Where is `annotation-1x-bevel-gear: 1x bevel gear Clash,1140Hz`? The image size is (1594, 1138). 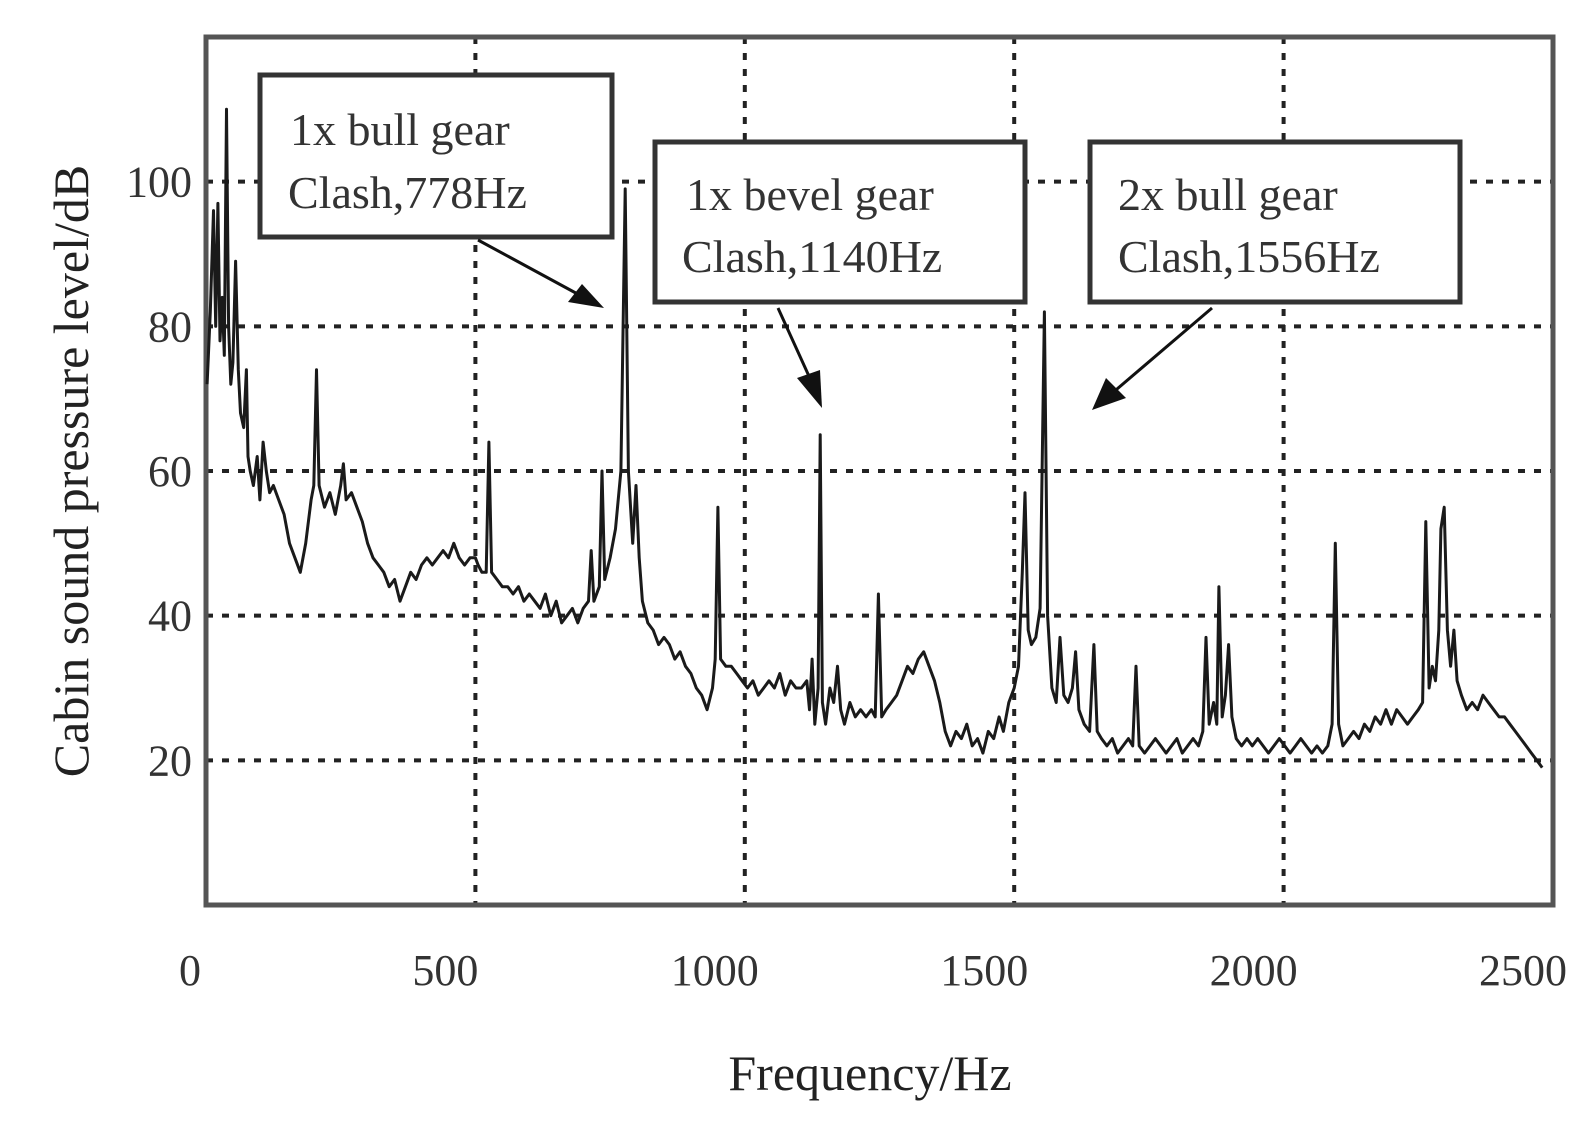 annotation-1x-bevel-gear: 1x bevel gear Clash,1140Hz is located at coordinates (840, 273).